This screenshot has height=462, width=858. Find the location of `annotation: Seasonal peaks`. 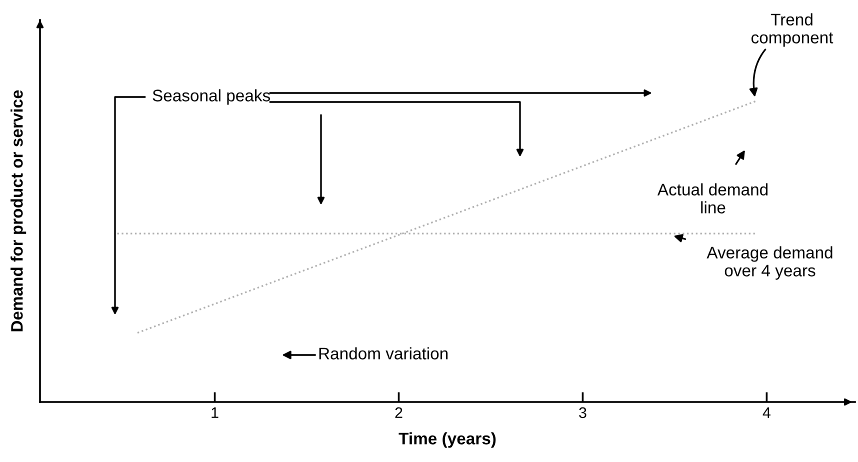

annotation: Seasonal peaks is located at coordinates (211, 97).